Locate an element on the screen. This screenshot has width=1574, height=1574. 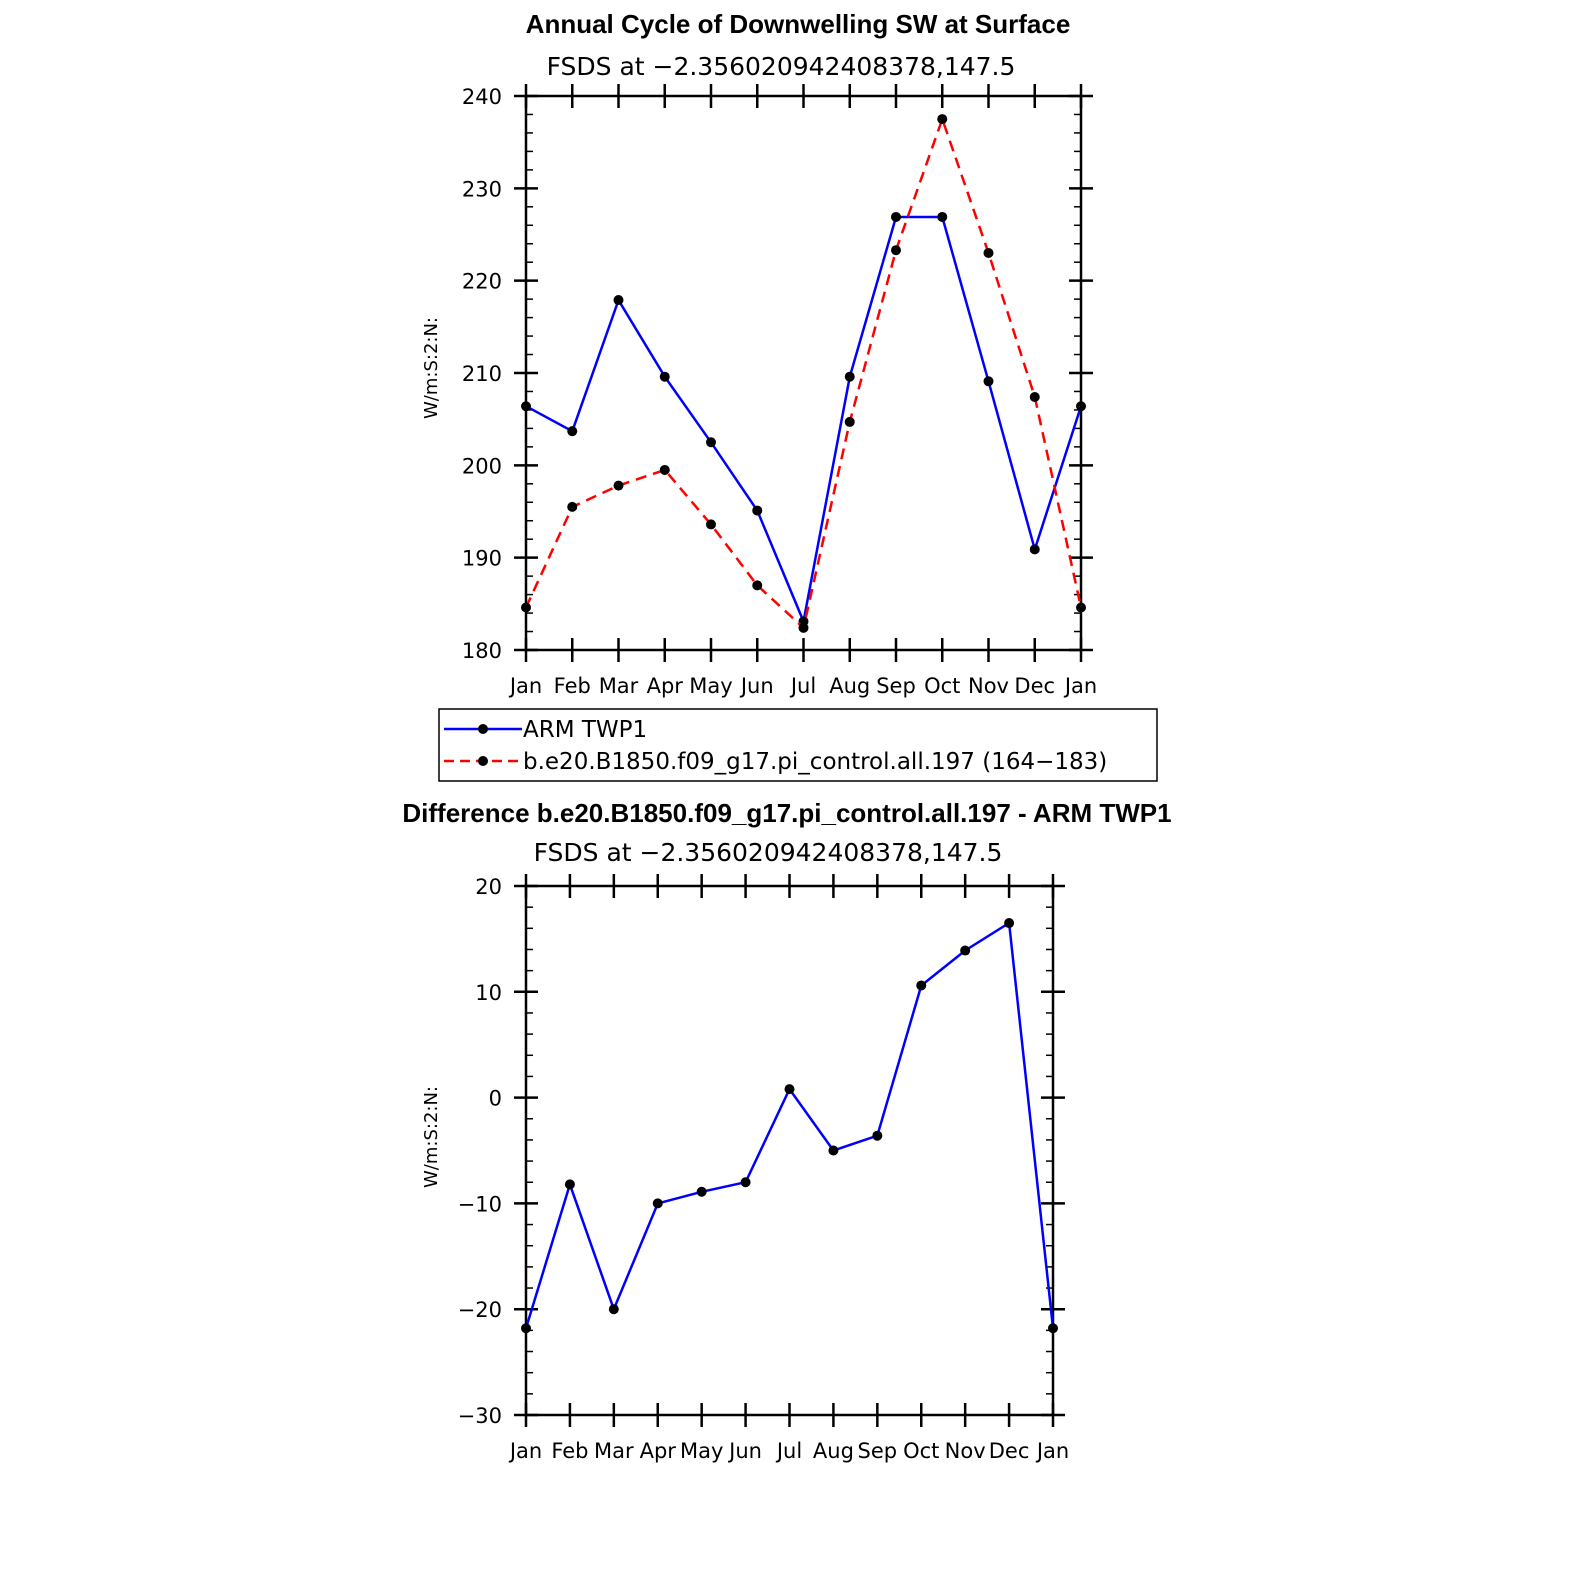
legend-entry-arm: ARM TWP1 is located at coordinates (545, 730).